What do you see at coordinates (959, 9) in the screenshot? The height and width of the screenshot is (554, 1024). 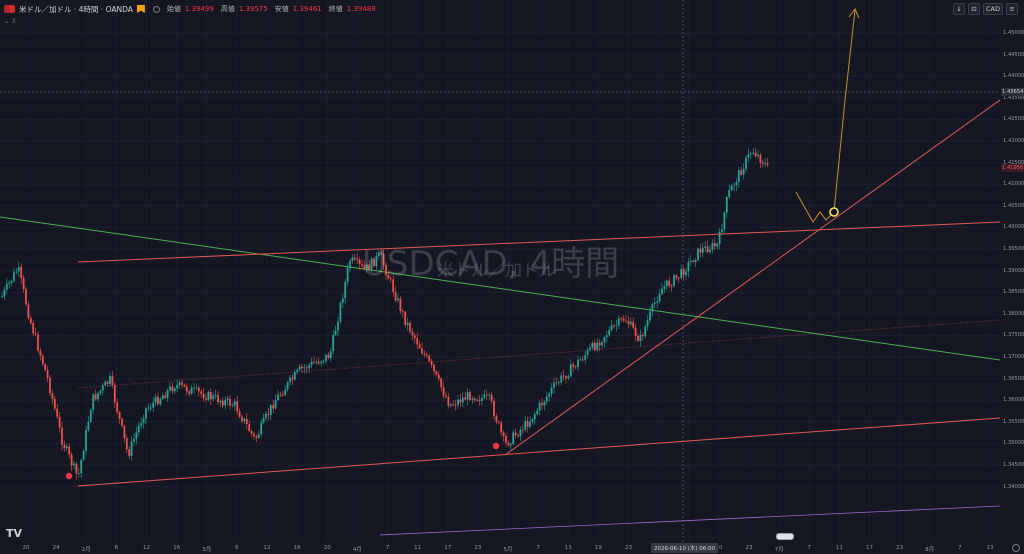 I see `download-icon: ↓` at bounding box center [959, 9].